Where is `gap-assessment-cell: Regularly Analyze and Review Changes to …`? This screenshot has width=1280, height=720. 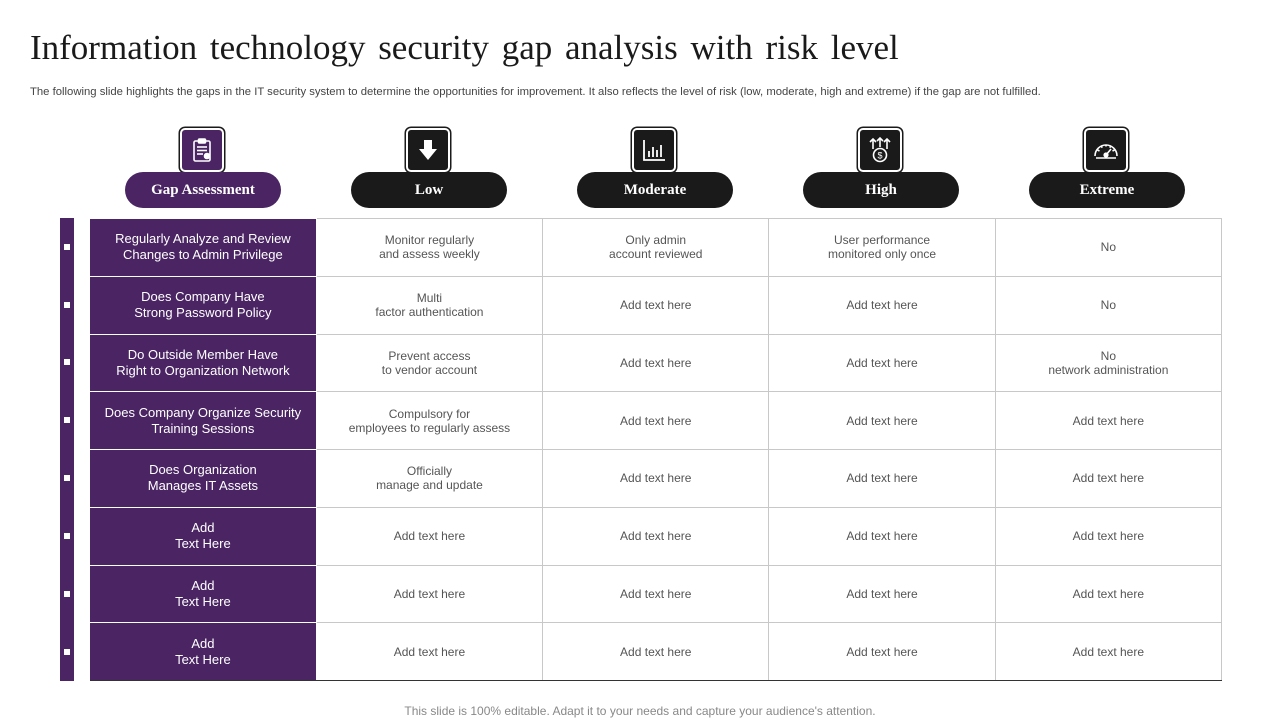
gap-assessment-cell: Regularly Analyze and Review Changes to … is located at coordinates (203, 247).